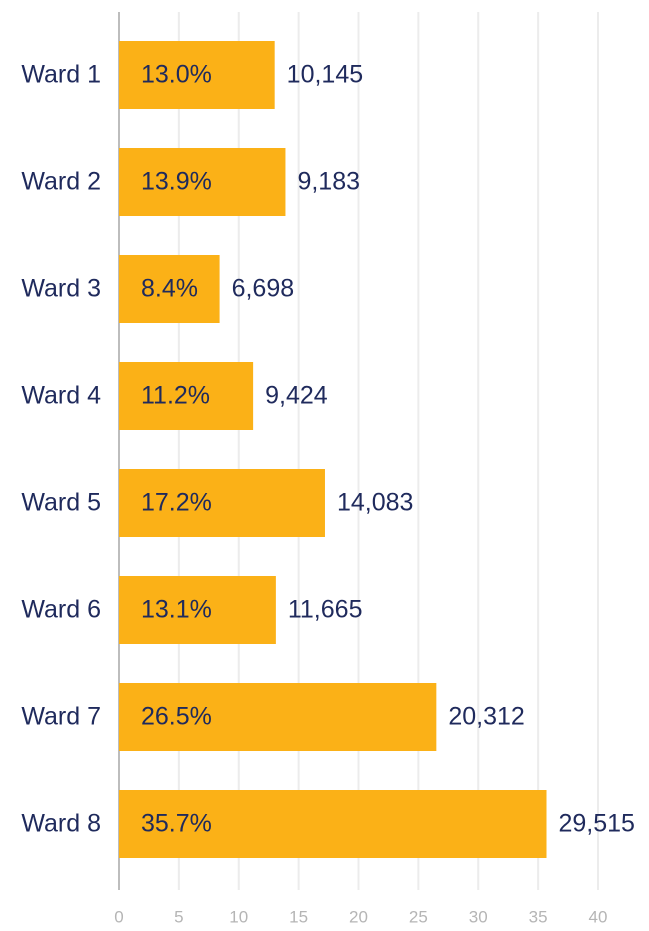 The height and width of the screenshot is (931, 649). I want to click on y-tick-label: Ward 2, so click(61, 182).